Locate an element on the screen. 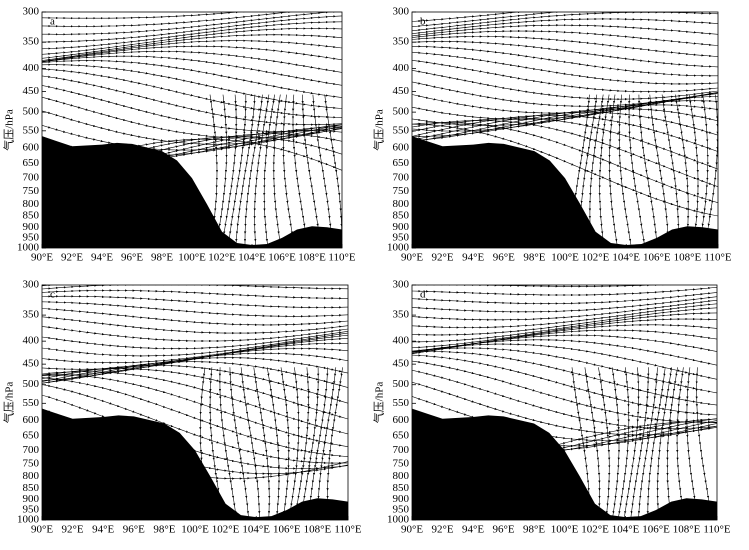 The height and width of the screenshot is (550, 749). x-tick-label: 96°E is located at coordinates (504, 258).